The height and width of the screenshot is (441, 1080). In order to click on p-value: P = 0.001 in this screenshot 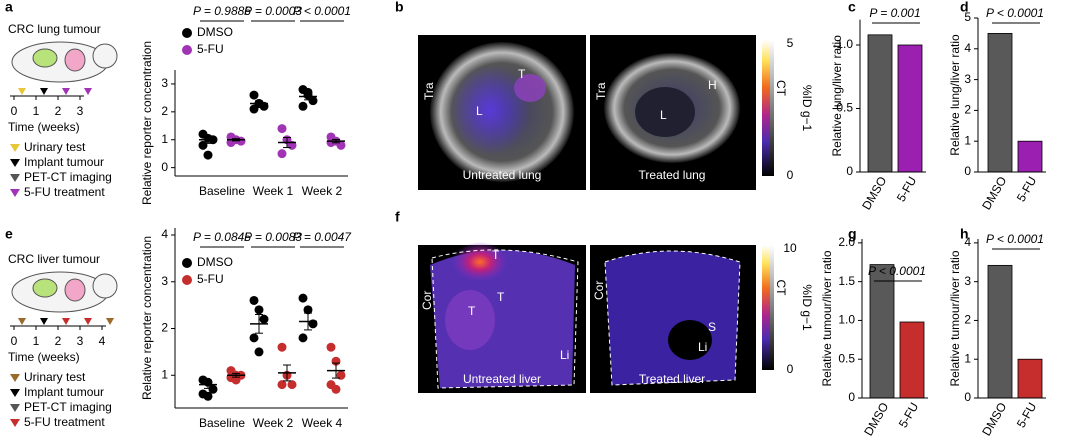, I will do `click(894, 13)`.